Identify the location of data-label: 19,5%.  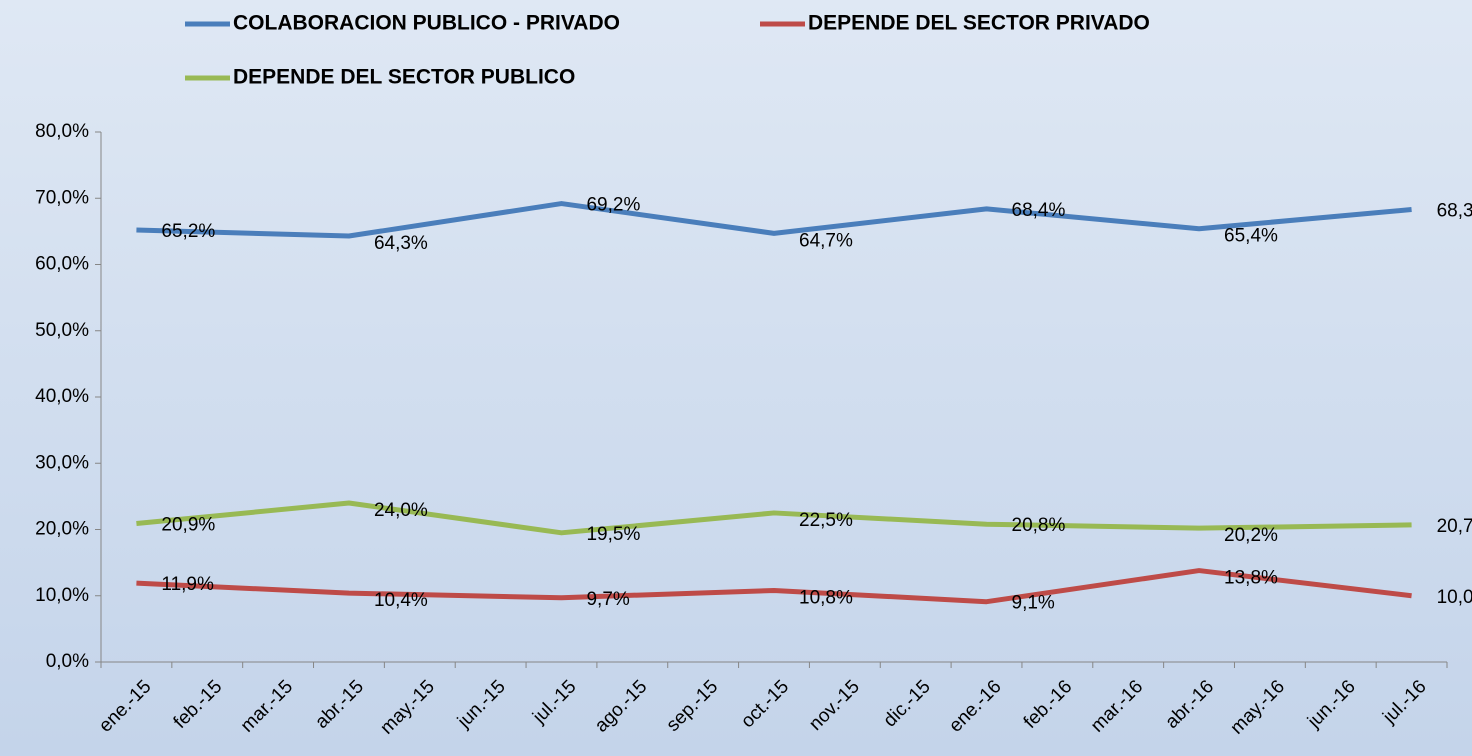
(613, 534).